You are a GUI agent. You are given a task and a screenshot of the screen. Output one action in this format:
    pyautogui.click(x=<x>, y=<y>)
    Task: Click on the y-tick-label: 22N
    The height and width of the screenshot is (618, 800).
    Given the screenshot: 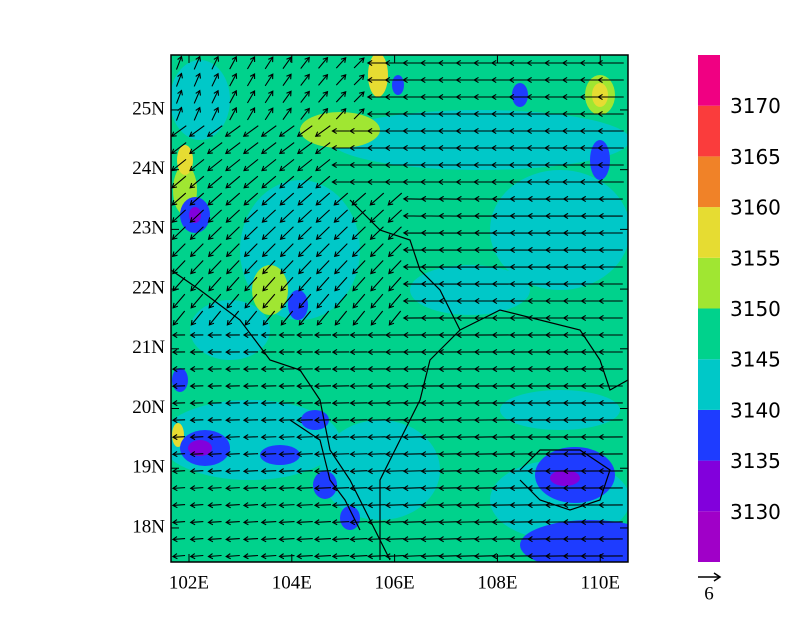 What is the action you would take?
    pyautogui.click(x=148, y=287)
    